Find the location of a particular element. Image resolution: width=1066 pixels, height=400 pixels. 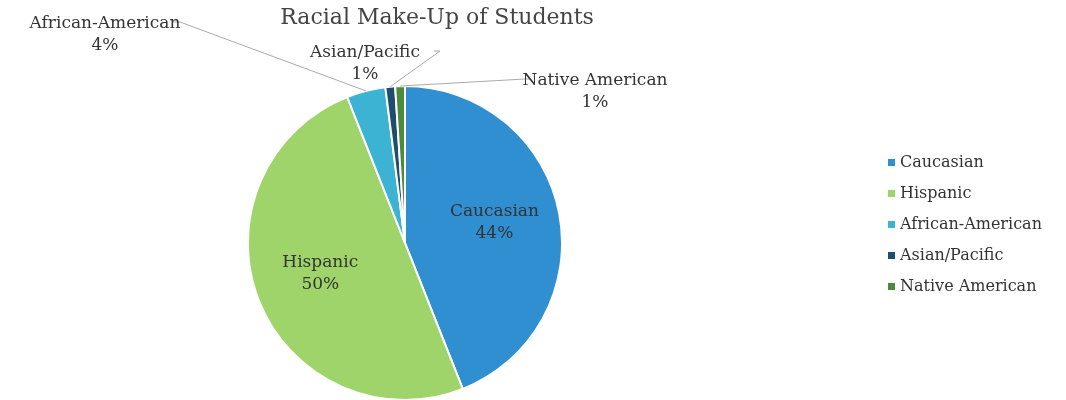

legend-label: Hispanic is located at coordinates (936, 192).